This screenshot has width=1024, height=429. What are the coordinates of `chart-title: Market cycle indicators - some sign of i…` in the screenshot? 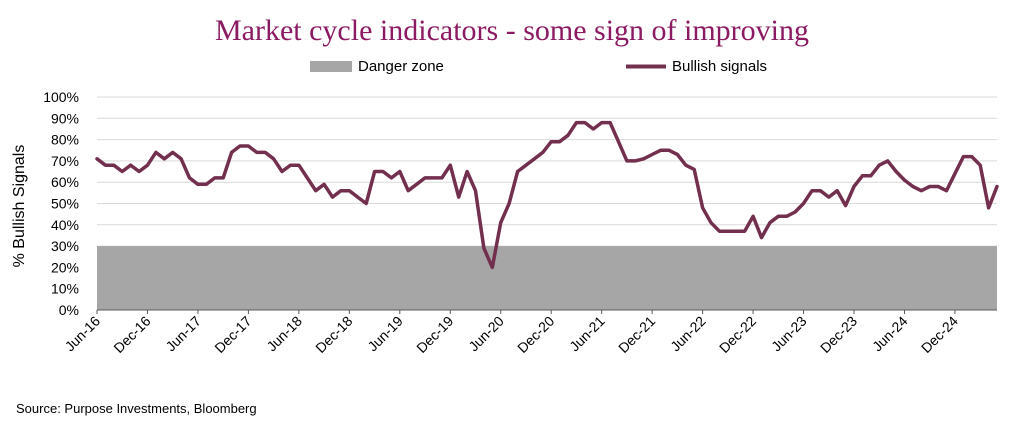 It's located at (512, 30).